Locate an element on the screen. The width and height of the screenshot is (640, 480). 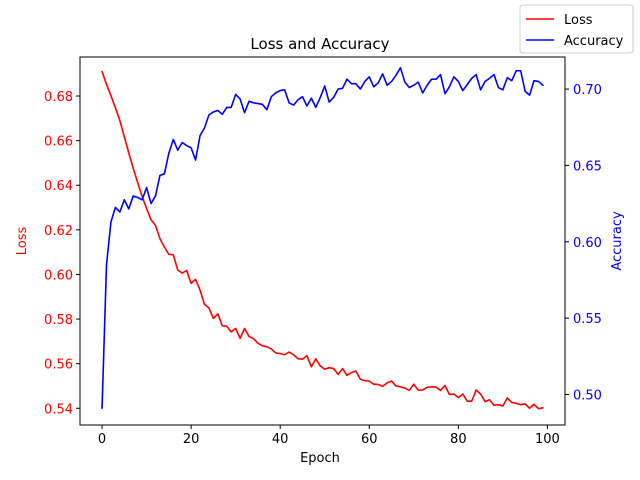
left-y-tick-label: 0.60 is located at coordinates (58, 275).